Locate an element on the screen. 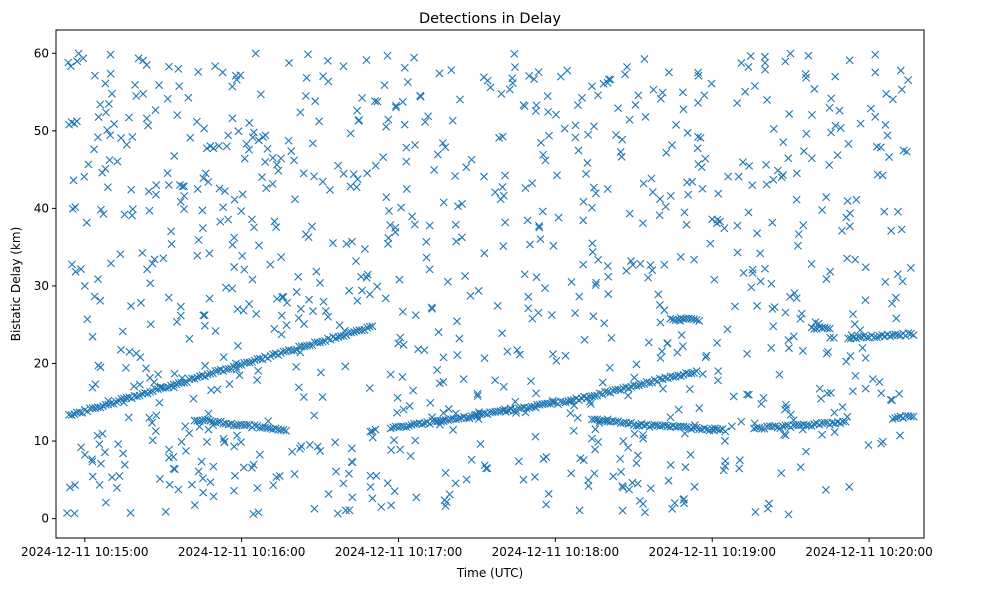 The width and height of the screenshot is (987, 590). y-tick-label: 50 is located at coordinates (41, 131).